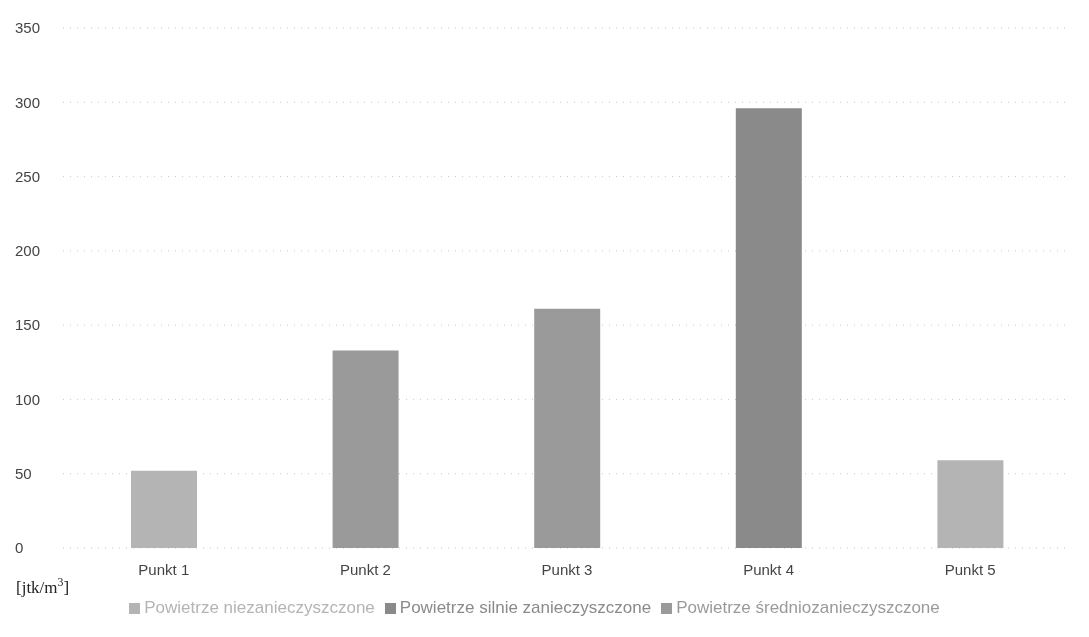 The height and width of the screenshot is (637, 1089). I want to click on x-tick-label: Punkt 1, so click(164, 569).